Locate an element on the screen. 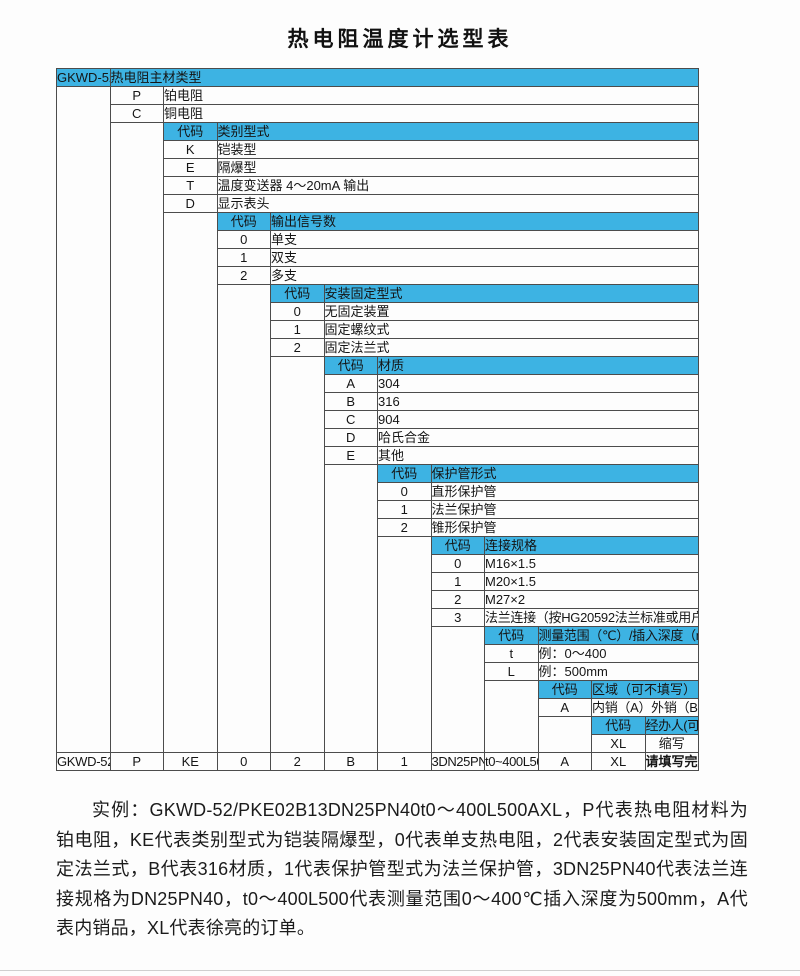 The width and height of the screenshot is (800, 976). summary-cell: A is located at coordinates (564, 761).